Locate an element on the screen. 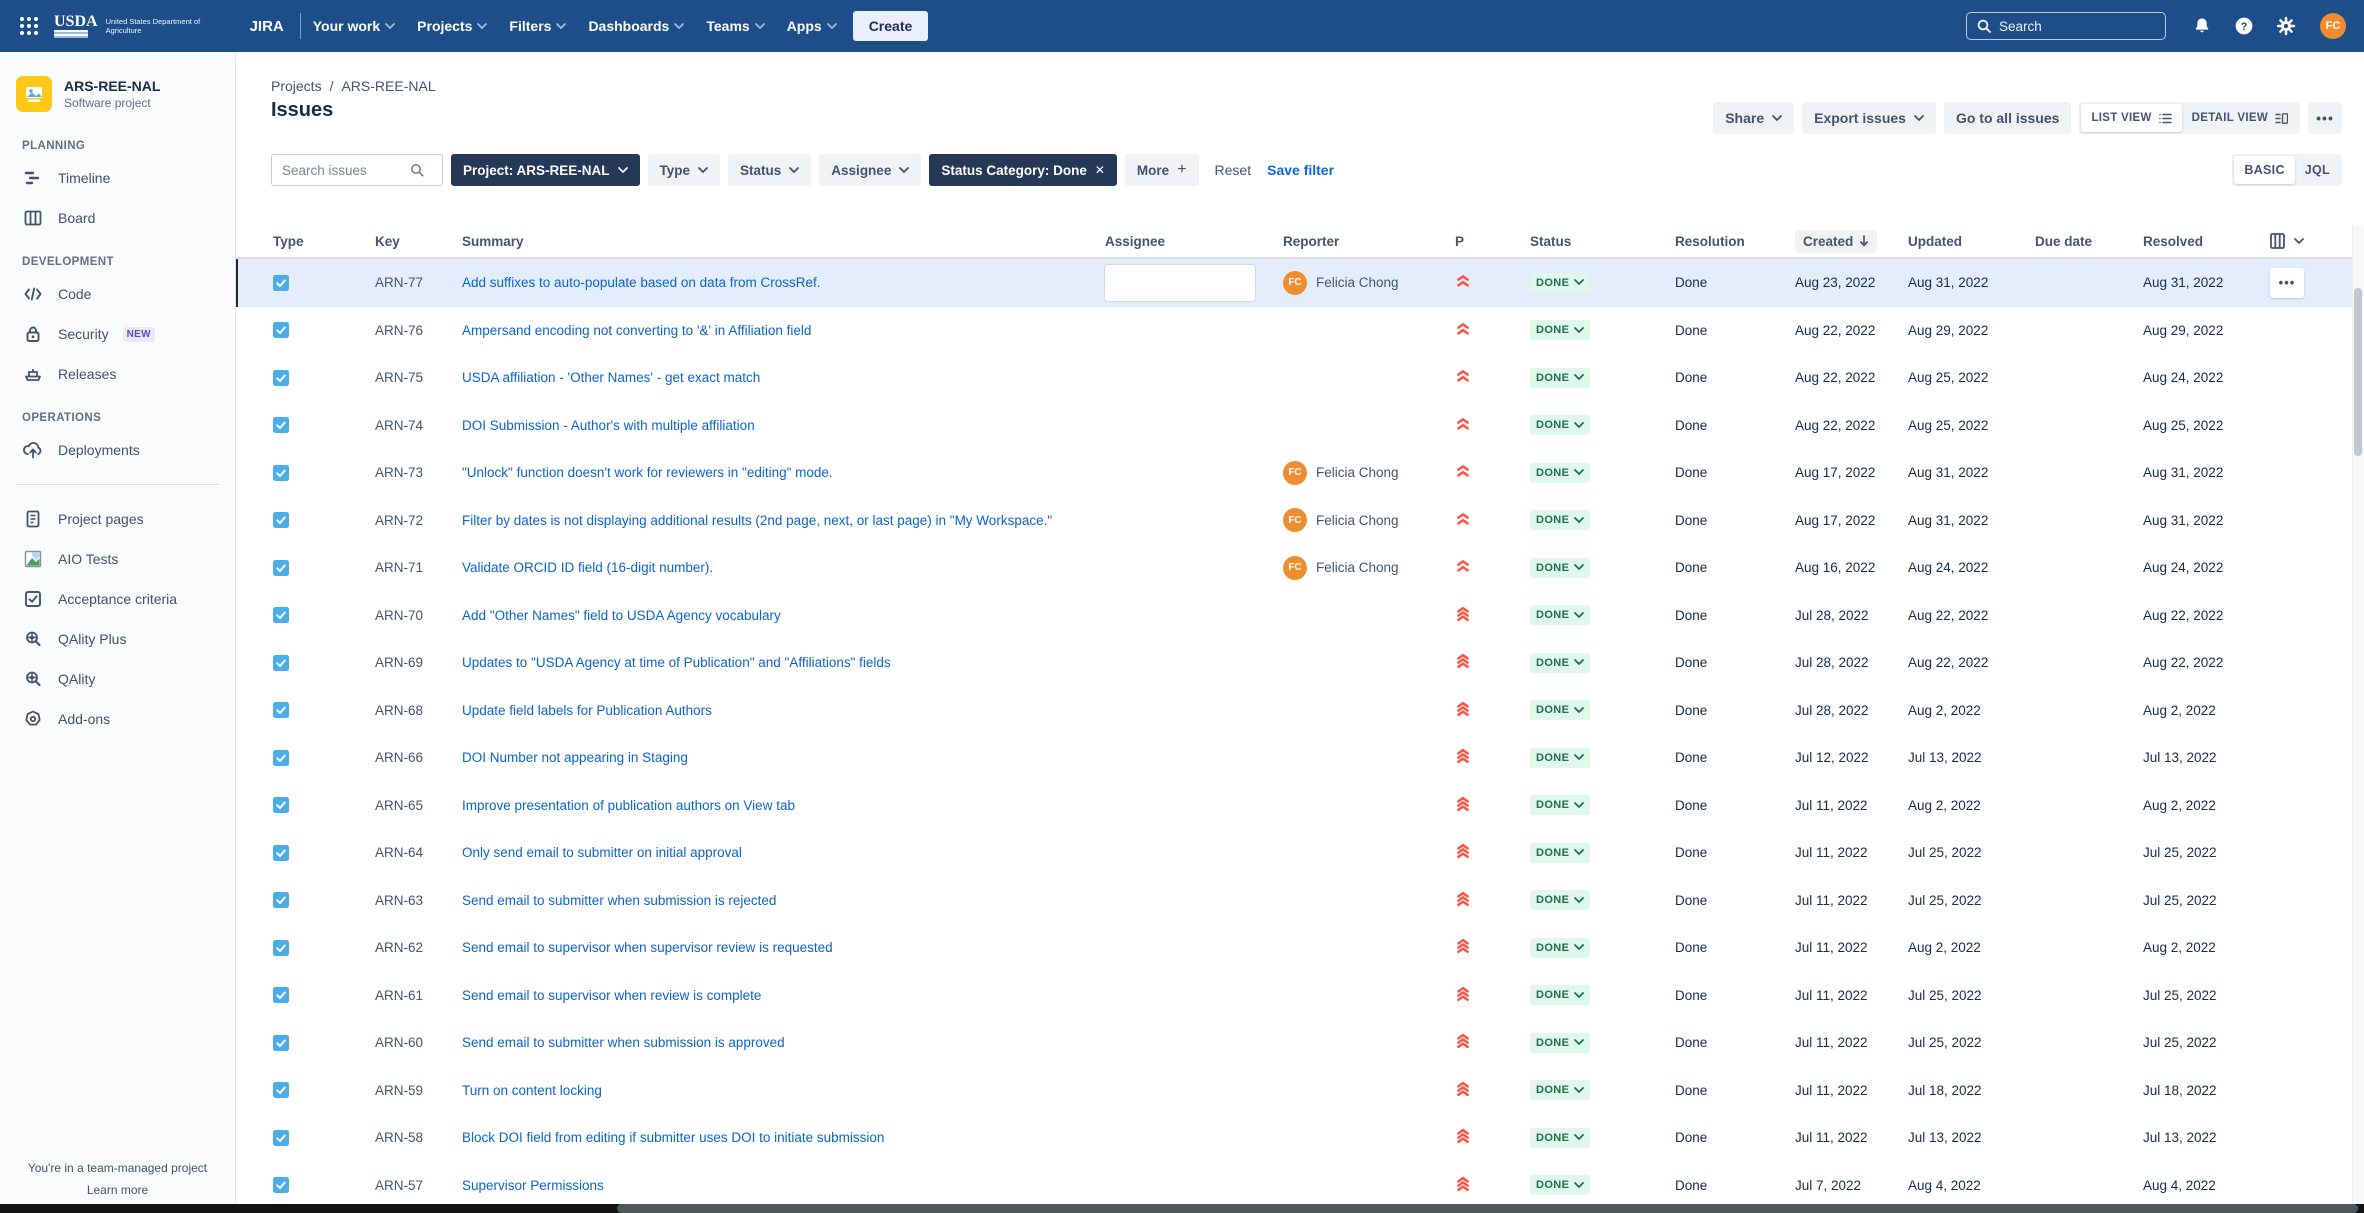 The width and height of the screenshot is (2364, 1213). basic-mode-tab: BASIC is located at coordinates (2264, 170).